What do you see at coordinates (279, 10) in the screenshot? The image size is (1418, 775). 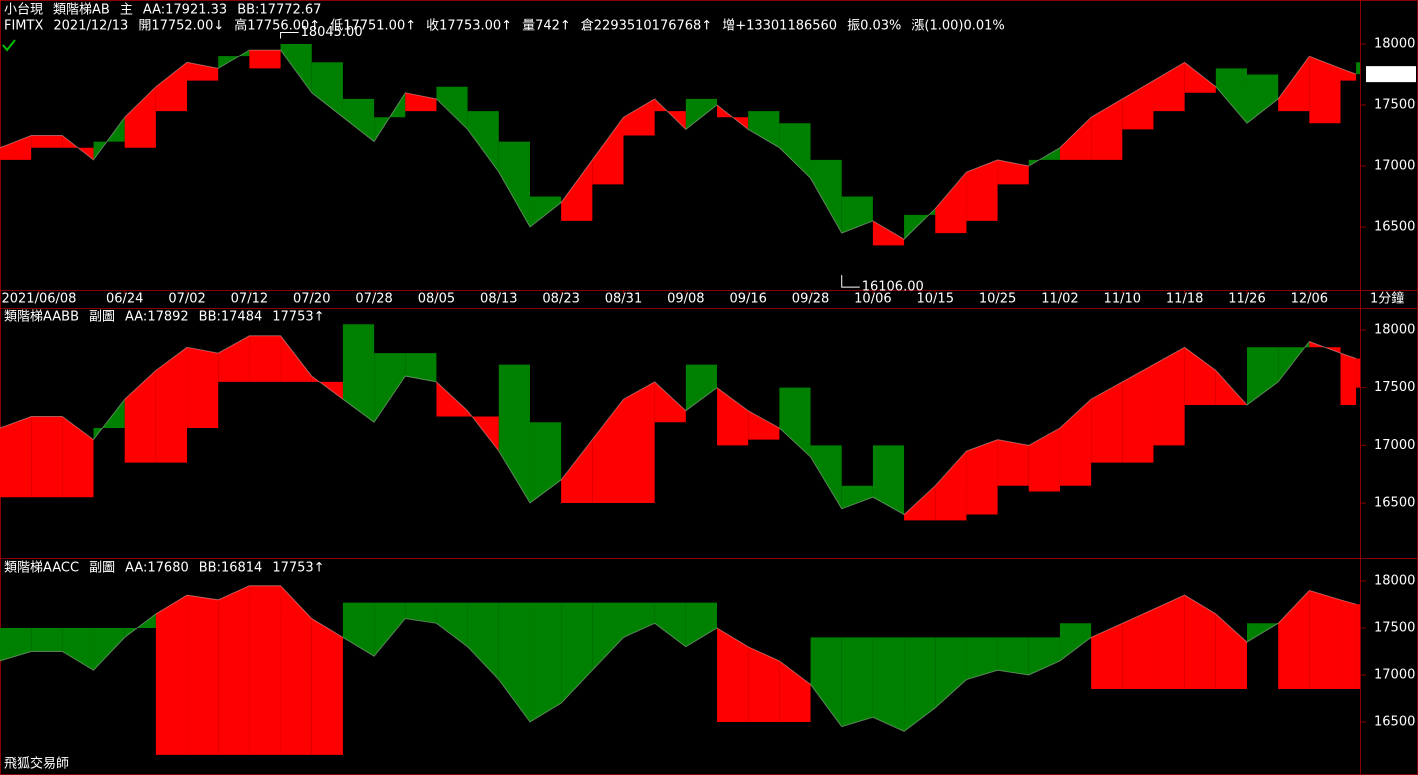 I see `panel-label: BB:17772.67` at bounding box center [279, 10].